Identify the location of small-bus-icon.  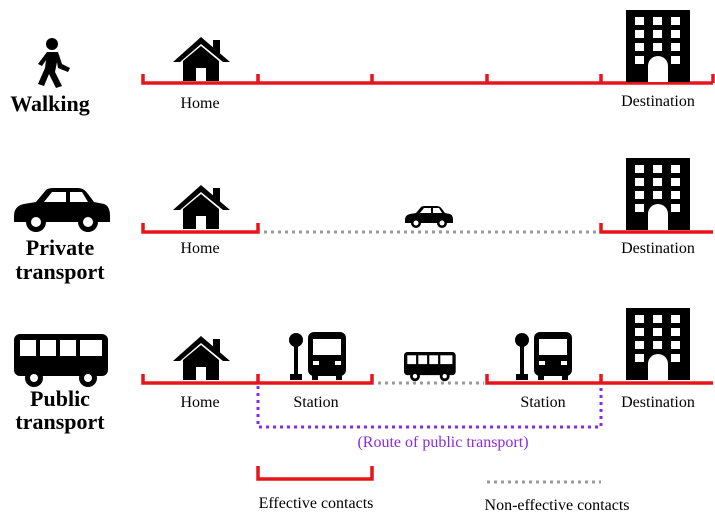
(430, 367).